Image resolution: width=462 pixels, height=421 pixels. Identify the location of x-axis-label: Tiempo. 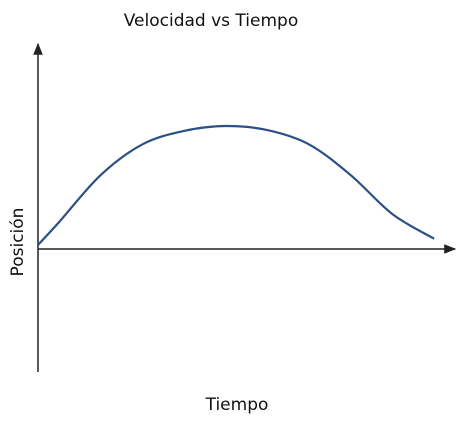
(237, 405).